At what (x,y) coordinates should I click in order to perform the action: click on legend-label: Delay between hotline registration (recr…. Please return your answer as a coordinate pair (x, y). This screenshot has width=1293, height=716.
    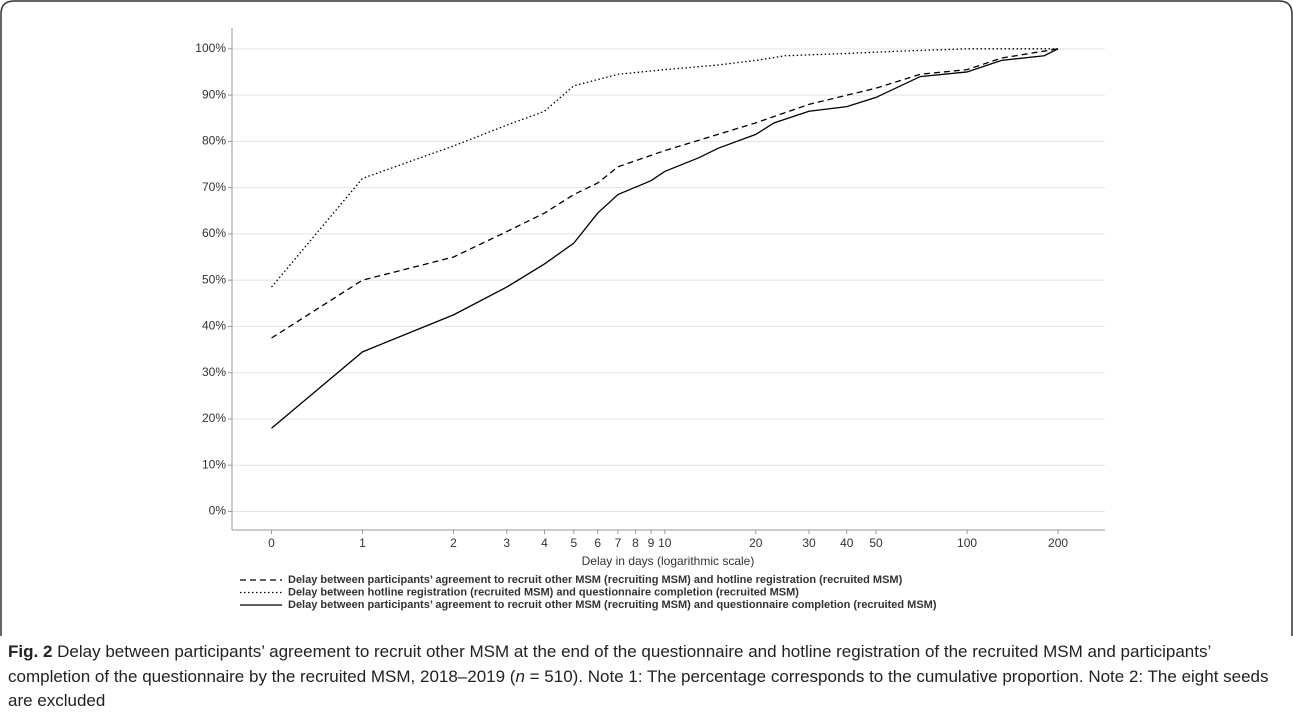
    Looking at the image, I should click on (543, 592).